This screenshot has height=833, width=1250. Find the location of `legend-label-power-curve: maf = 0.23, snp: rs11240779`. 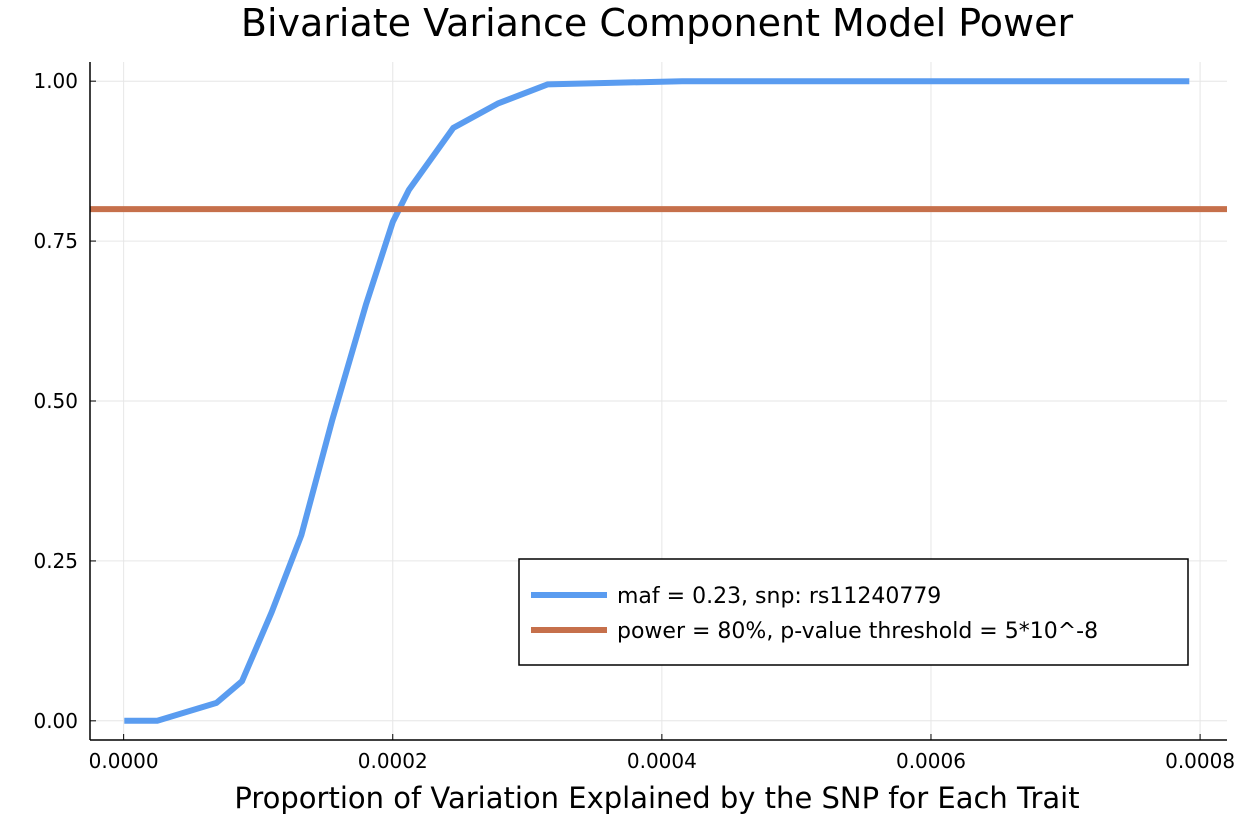

legend-label-power-curve: maf = 0.23, snp: rs11240779 is located at coordinates (779, 596).